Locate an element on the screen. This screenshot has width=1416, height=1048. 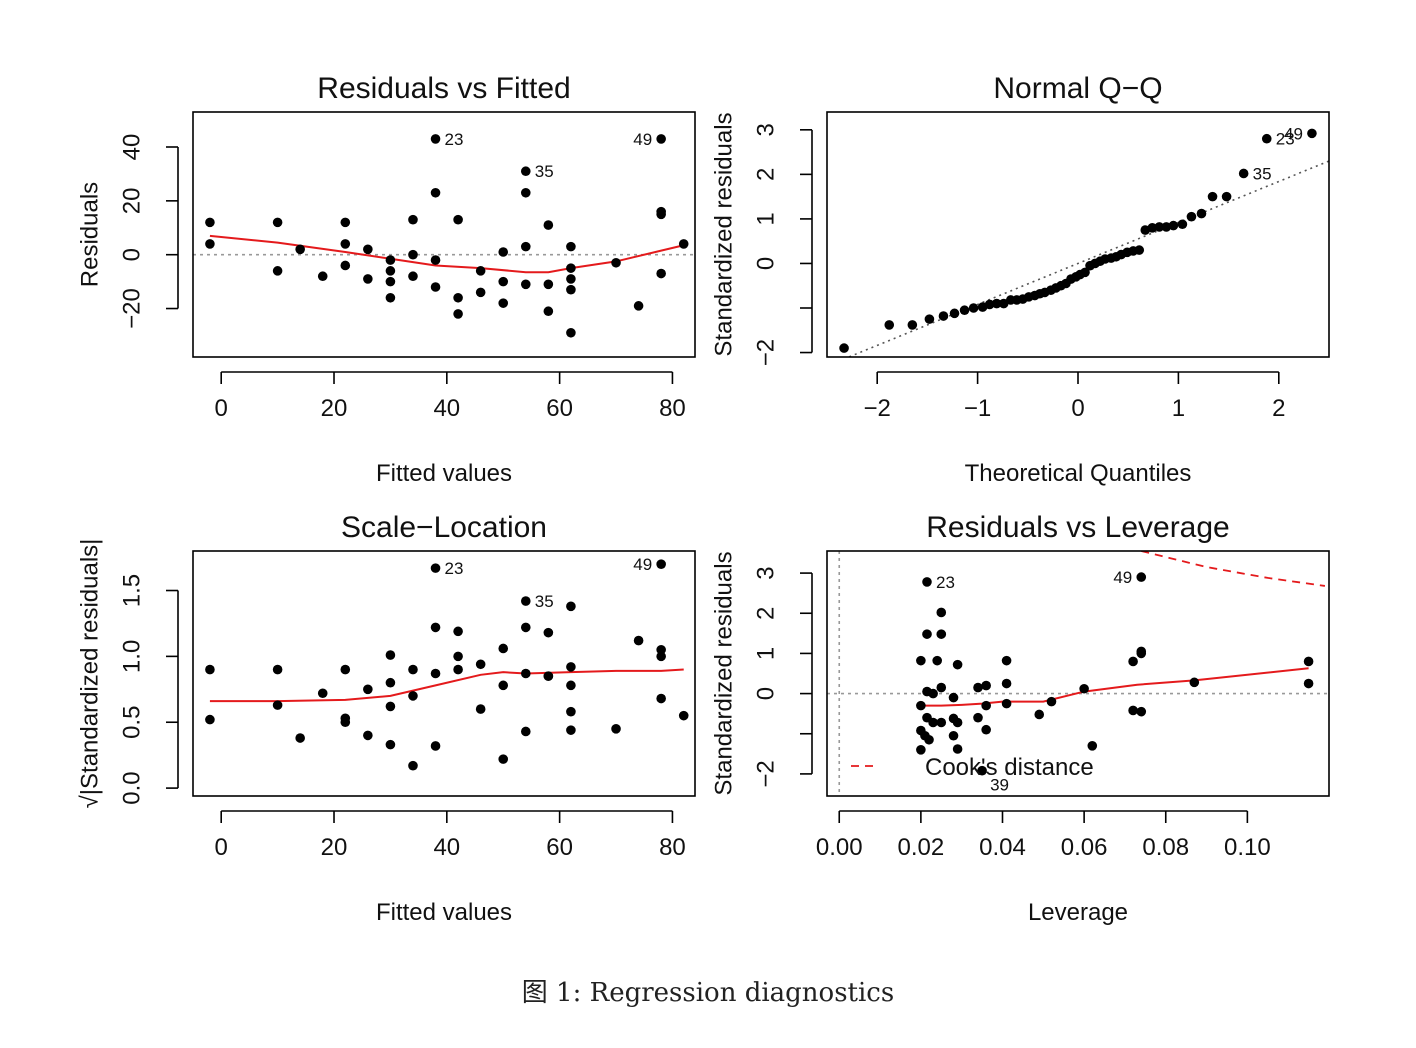
x-tick-label: 60 is located at coordinates (559, 847).